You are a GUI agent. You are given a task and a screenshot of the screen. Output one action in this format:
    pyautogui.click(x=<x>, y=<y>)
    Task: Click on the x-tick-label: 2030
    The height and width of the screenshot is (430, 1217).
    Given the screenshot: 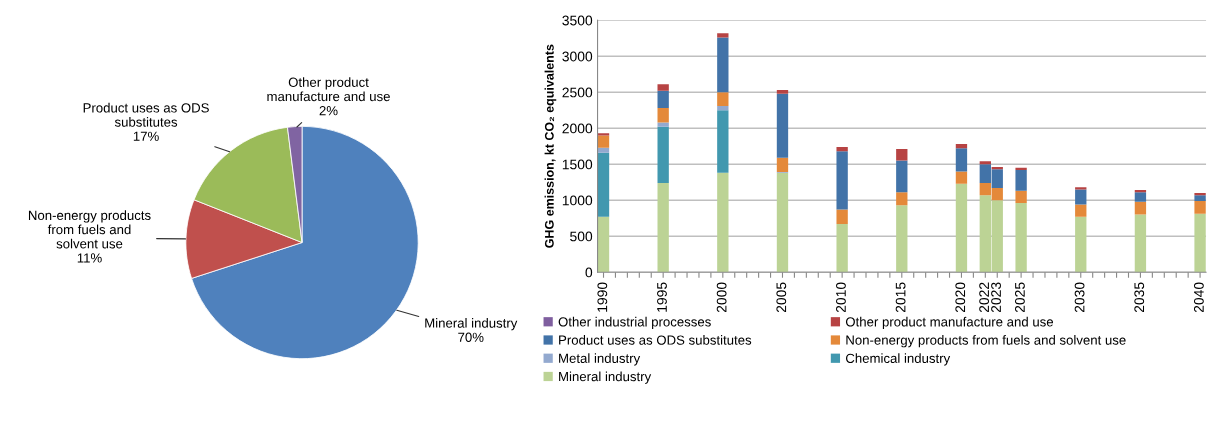 What is the action you would take?
    pyautogui.click(x=1079, y=297)
    